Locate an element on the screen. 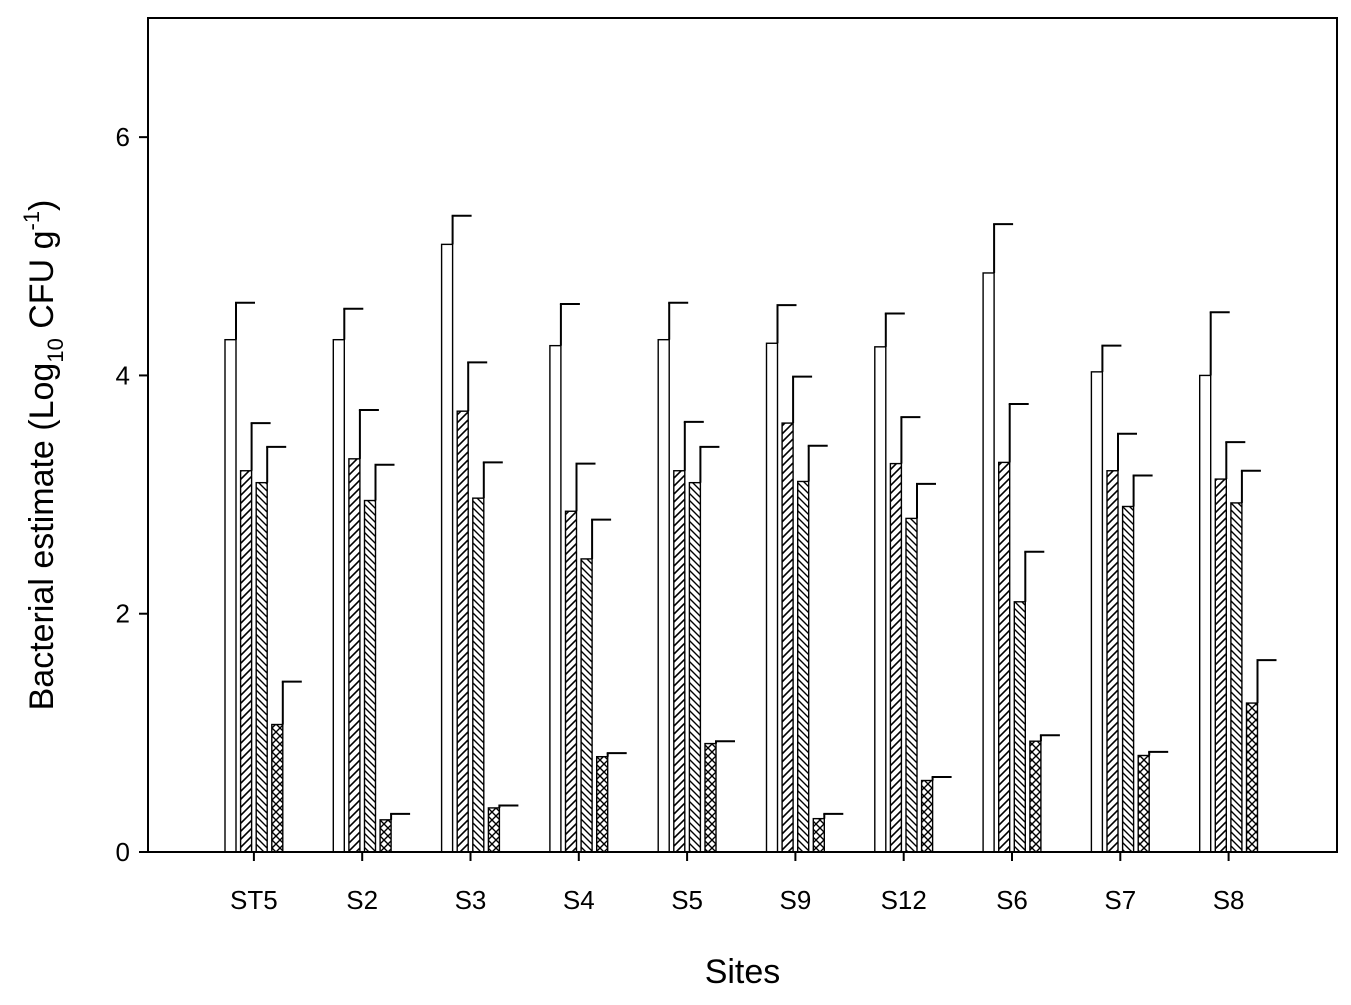  y-axis-title-superscript: -1 is located at coordinates (31, 221).